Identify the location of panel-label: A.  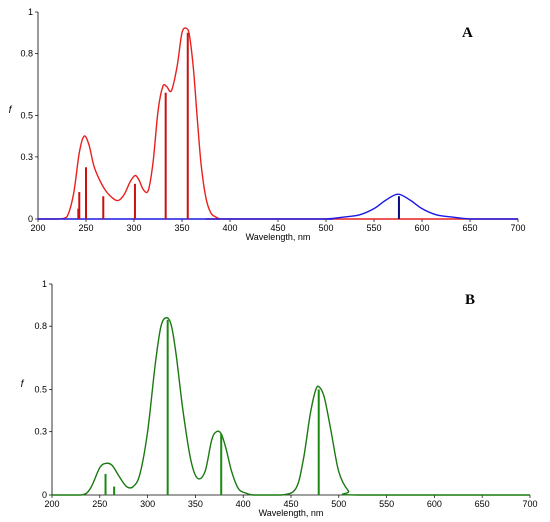
(467, 33).